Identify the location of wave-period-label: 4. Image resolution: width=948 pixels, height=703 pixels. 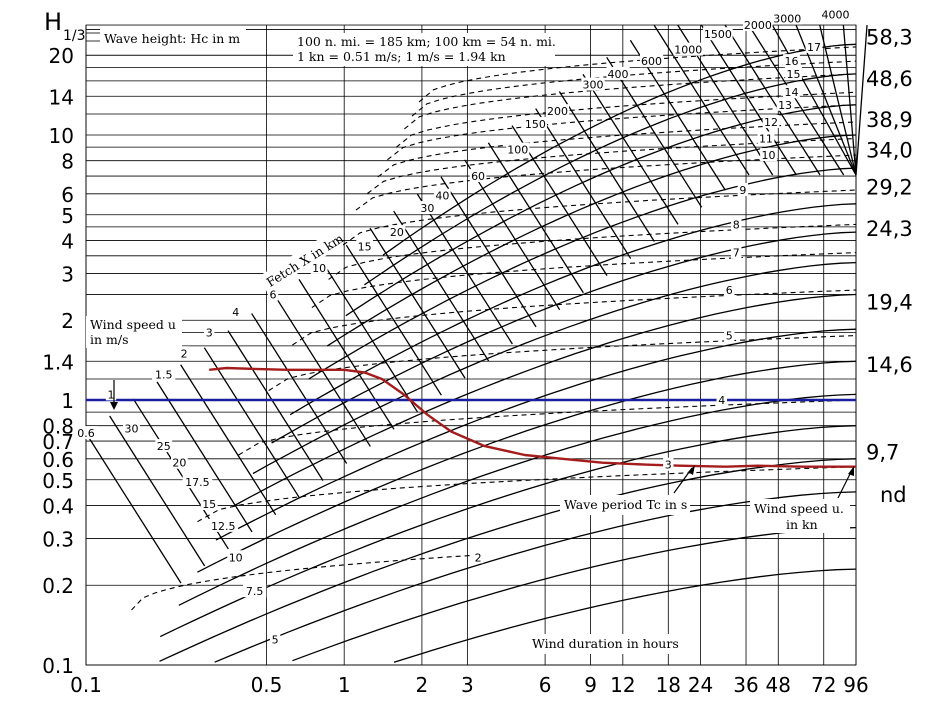
(721, 400).